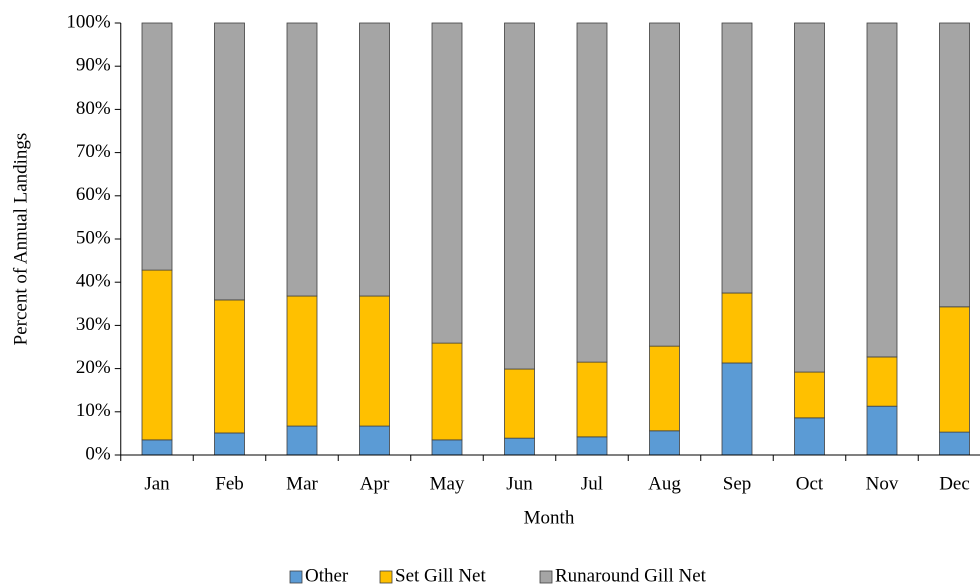  Describe the element at coordinates (447, 483) in the screenshot. I see `x-tick-label: May` at that location.